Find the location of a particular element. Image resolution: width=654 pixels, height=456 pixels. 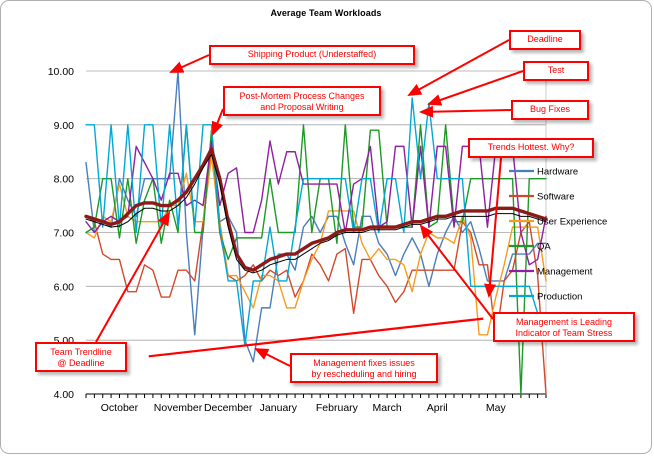

arrow-shipping is located at coordinates (189, 63).